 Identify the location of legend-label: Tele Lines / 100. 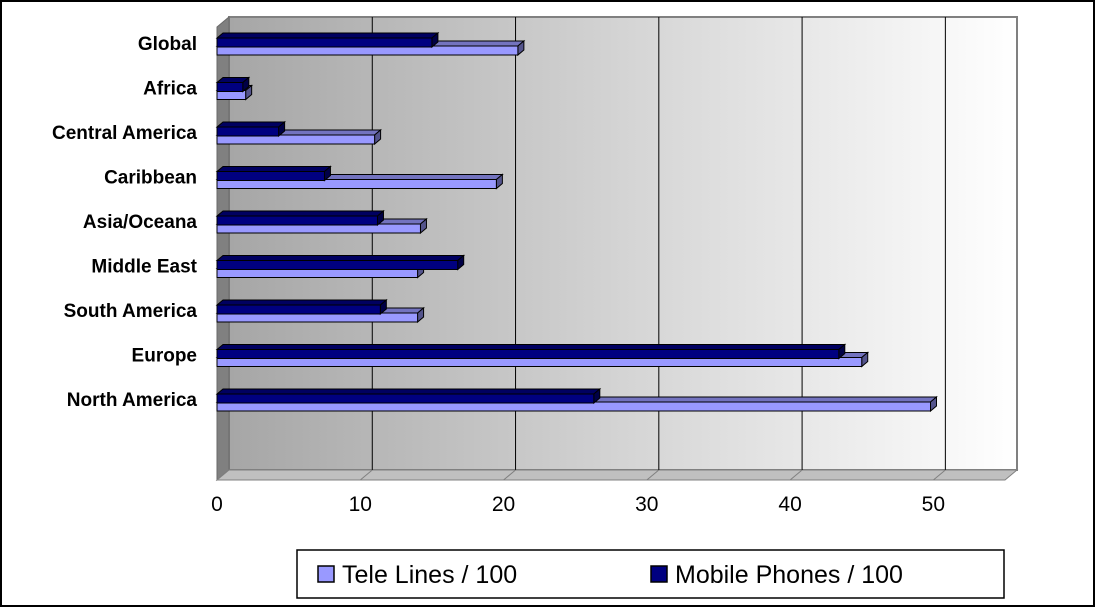
(429, 575).